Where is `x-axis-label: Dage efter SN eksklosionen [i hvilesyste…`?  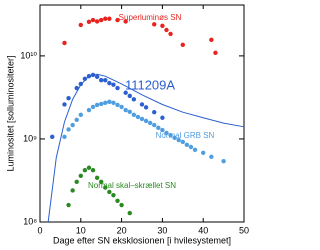 x-axis-label: Dage efter SN eksklosionen [i hvilesyste… is located at coordinates (142, 240).